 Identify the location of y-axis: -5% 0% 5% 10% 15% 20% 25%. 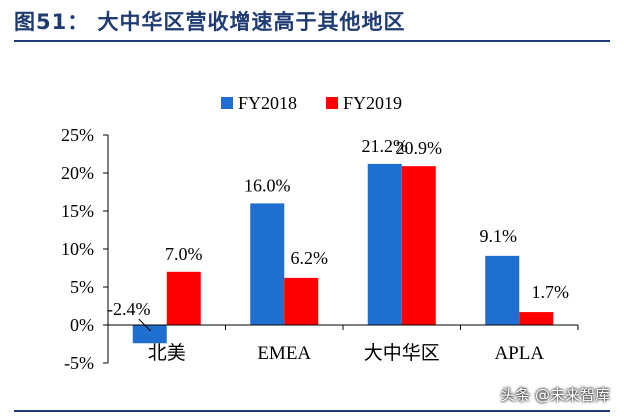
(85, 249).